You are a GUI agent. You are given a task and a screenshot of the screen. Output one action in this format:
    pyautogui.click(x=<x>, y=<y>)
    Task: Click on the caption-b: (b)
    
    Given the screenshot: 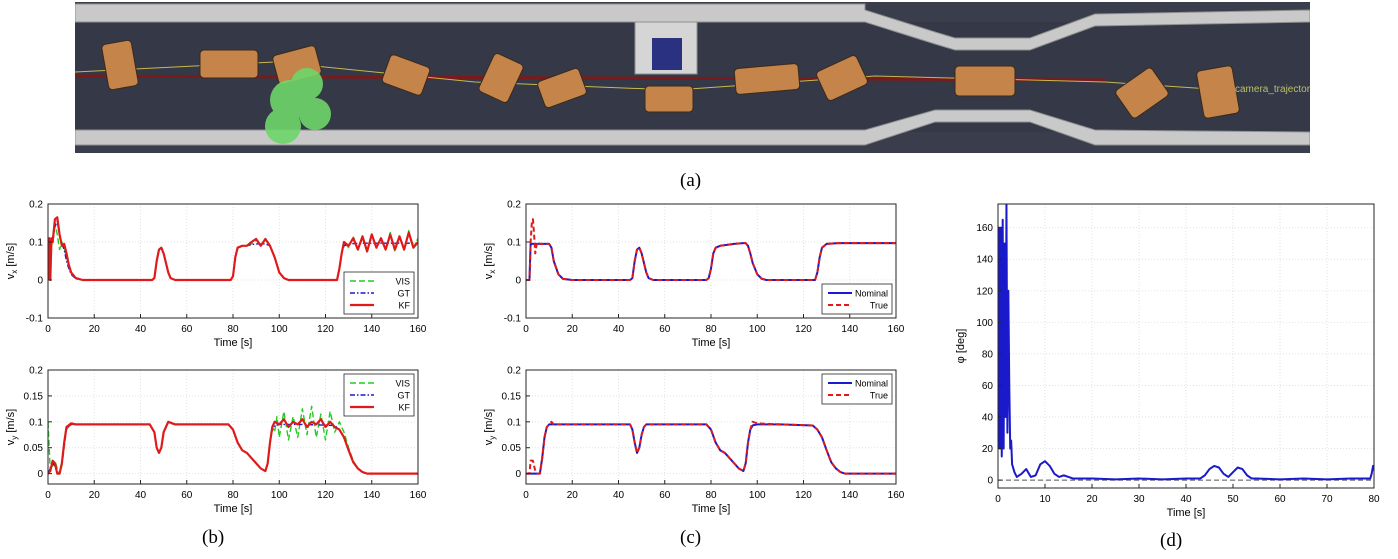 What is the action you would take?
    pyautogui.click(x=213, y=537)
    